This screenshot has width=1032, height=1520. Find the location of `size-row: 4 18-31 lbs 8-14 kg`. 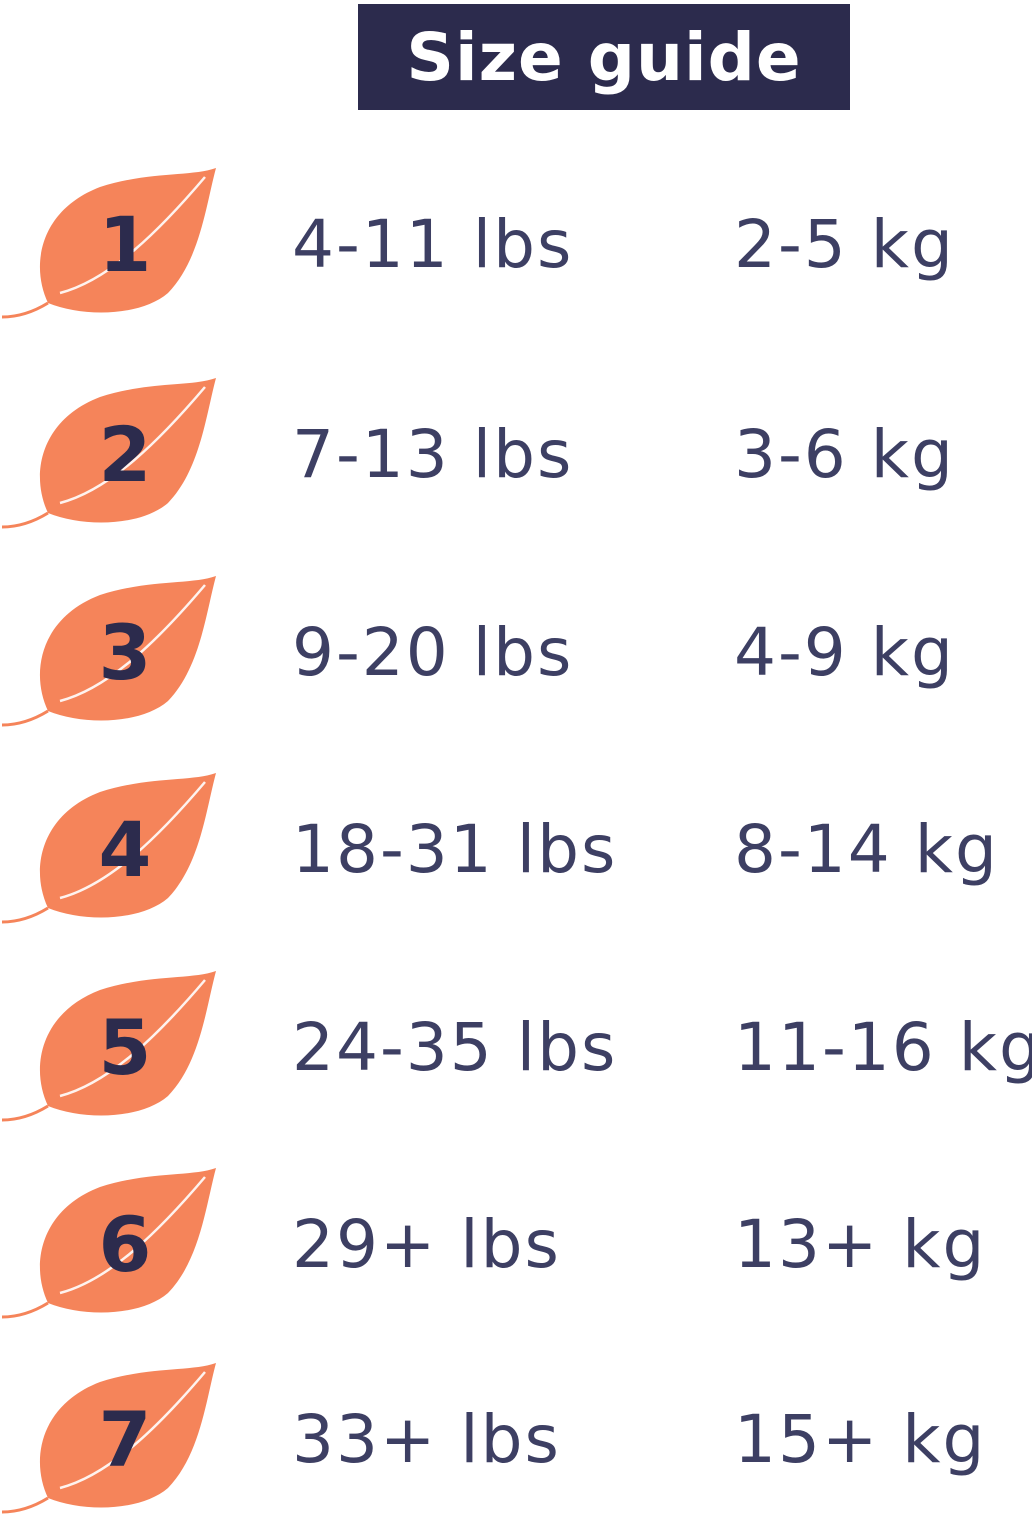

size-row: 4 18-31 lbs 8-14 kg is located at coordinates (516, 850).